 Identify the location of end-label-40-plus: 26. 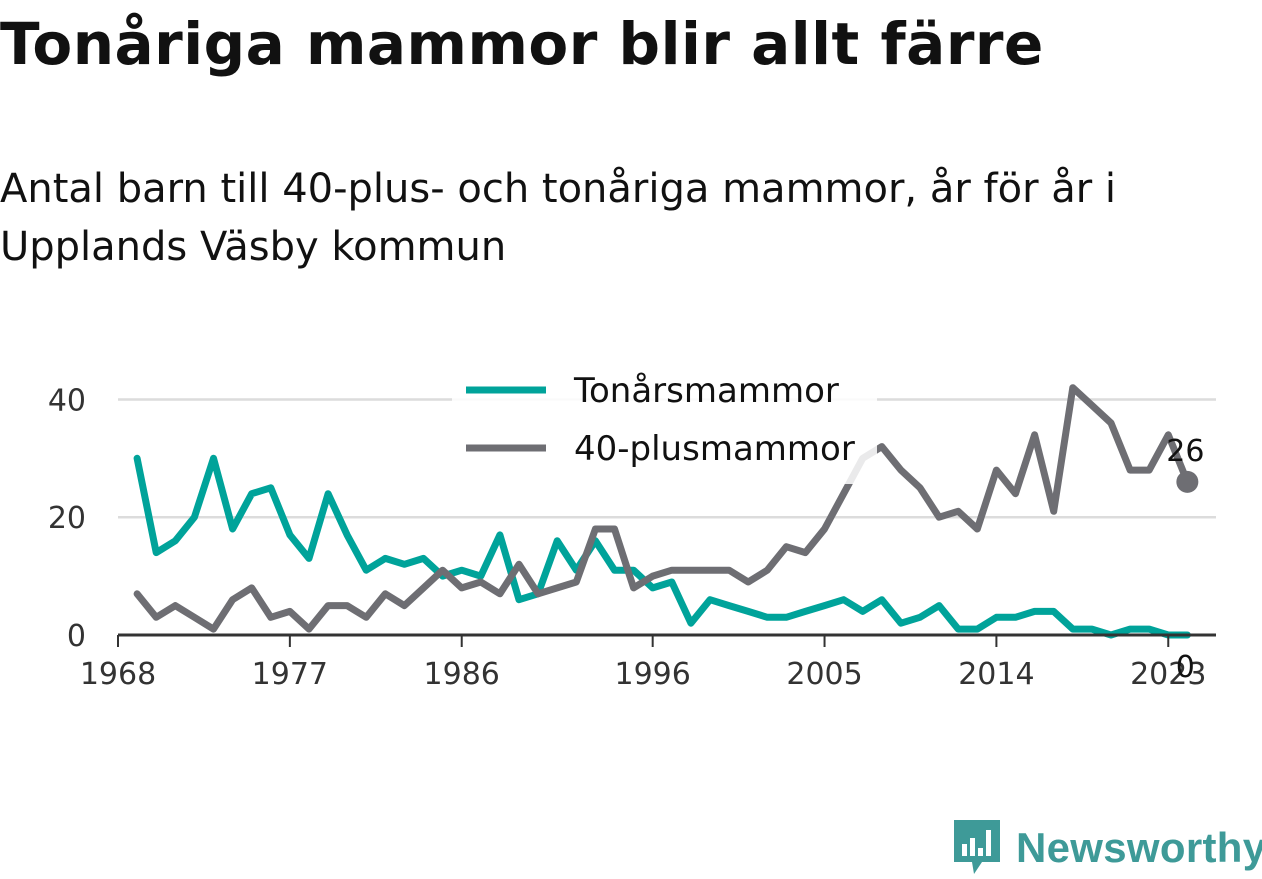
(1185, 451).